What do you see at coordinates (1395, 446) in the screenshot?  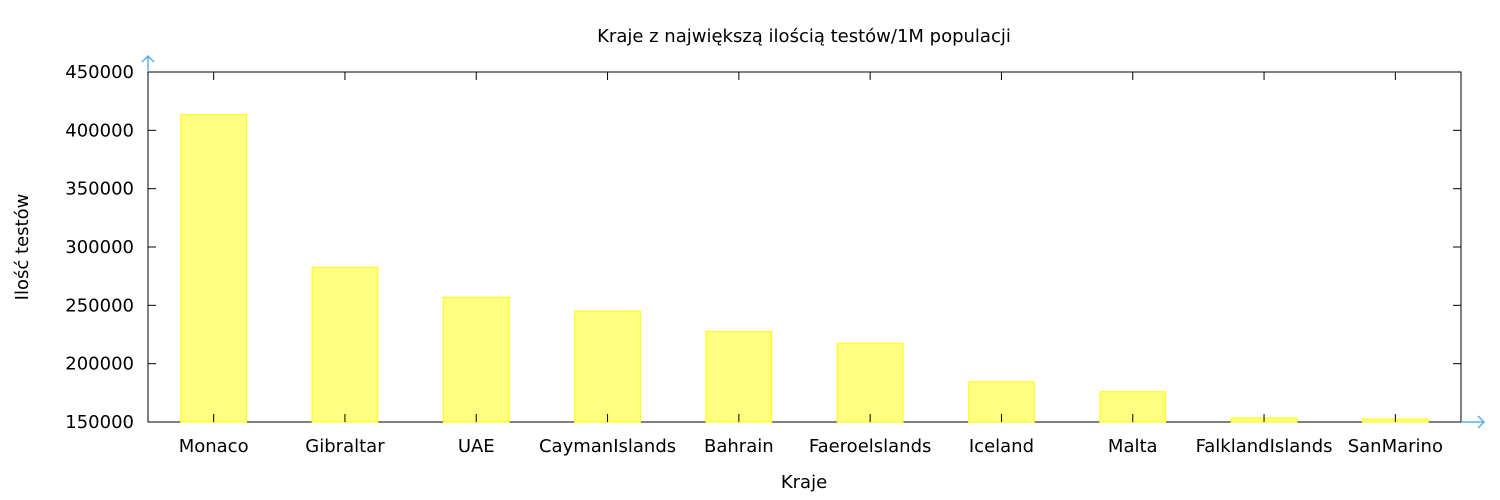 I see `x-tick-label: SanMarino` at bounding box center [1395, 446].